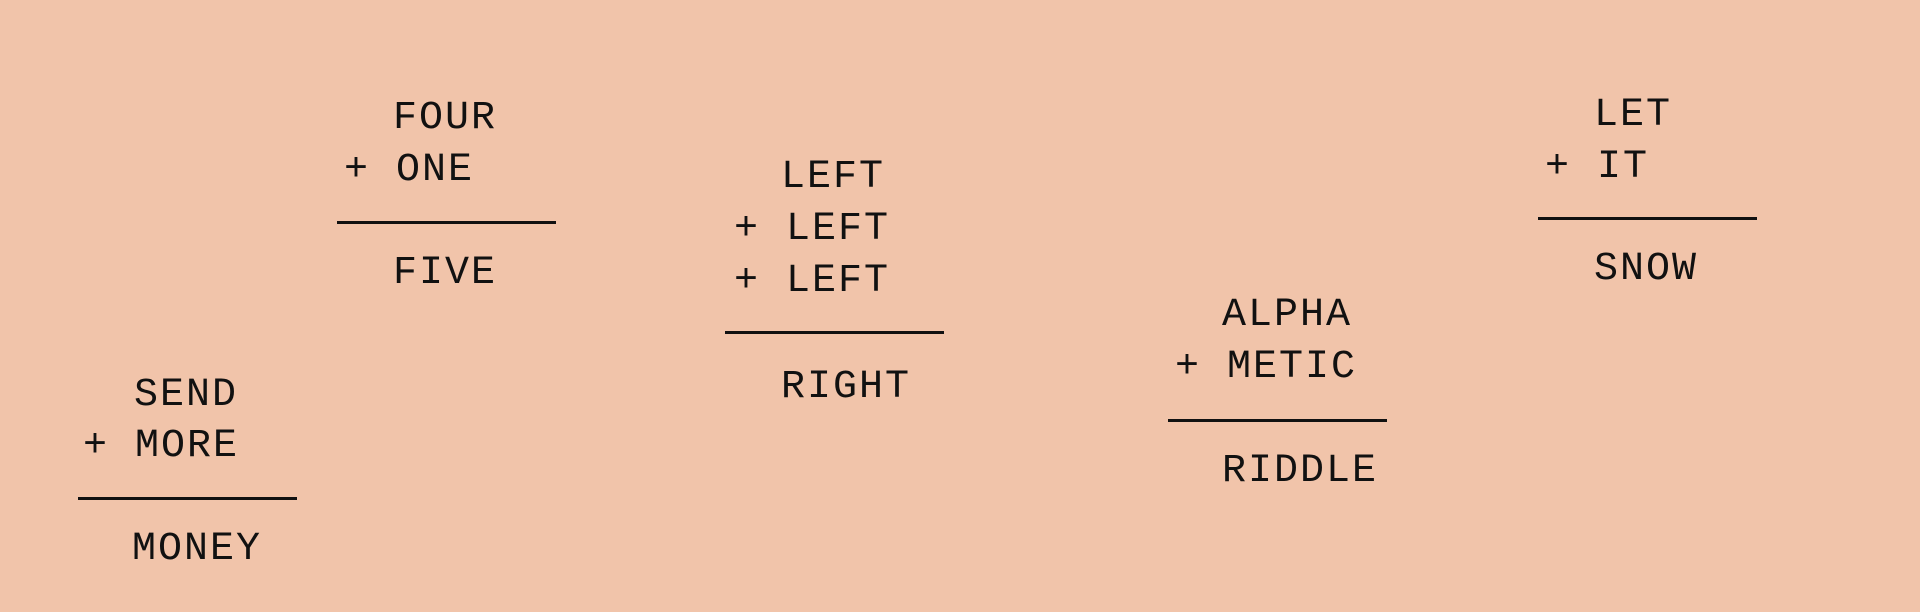  Describe the element at coordinates (1653, 212) in the screenshot. I see `puzzle-let-it-snow: LET + IT SNOW` at that location.